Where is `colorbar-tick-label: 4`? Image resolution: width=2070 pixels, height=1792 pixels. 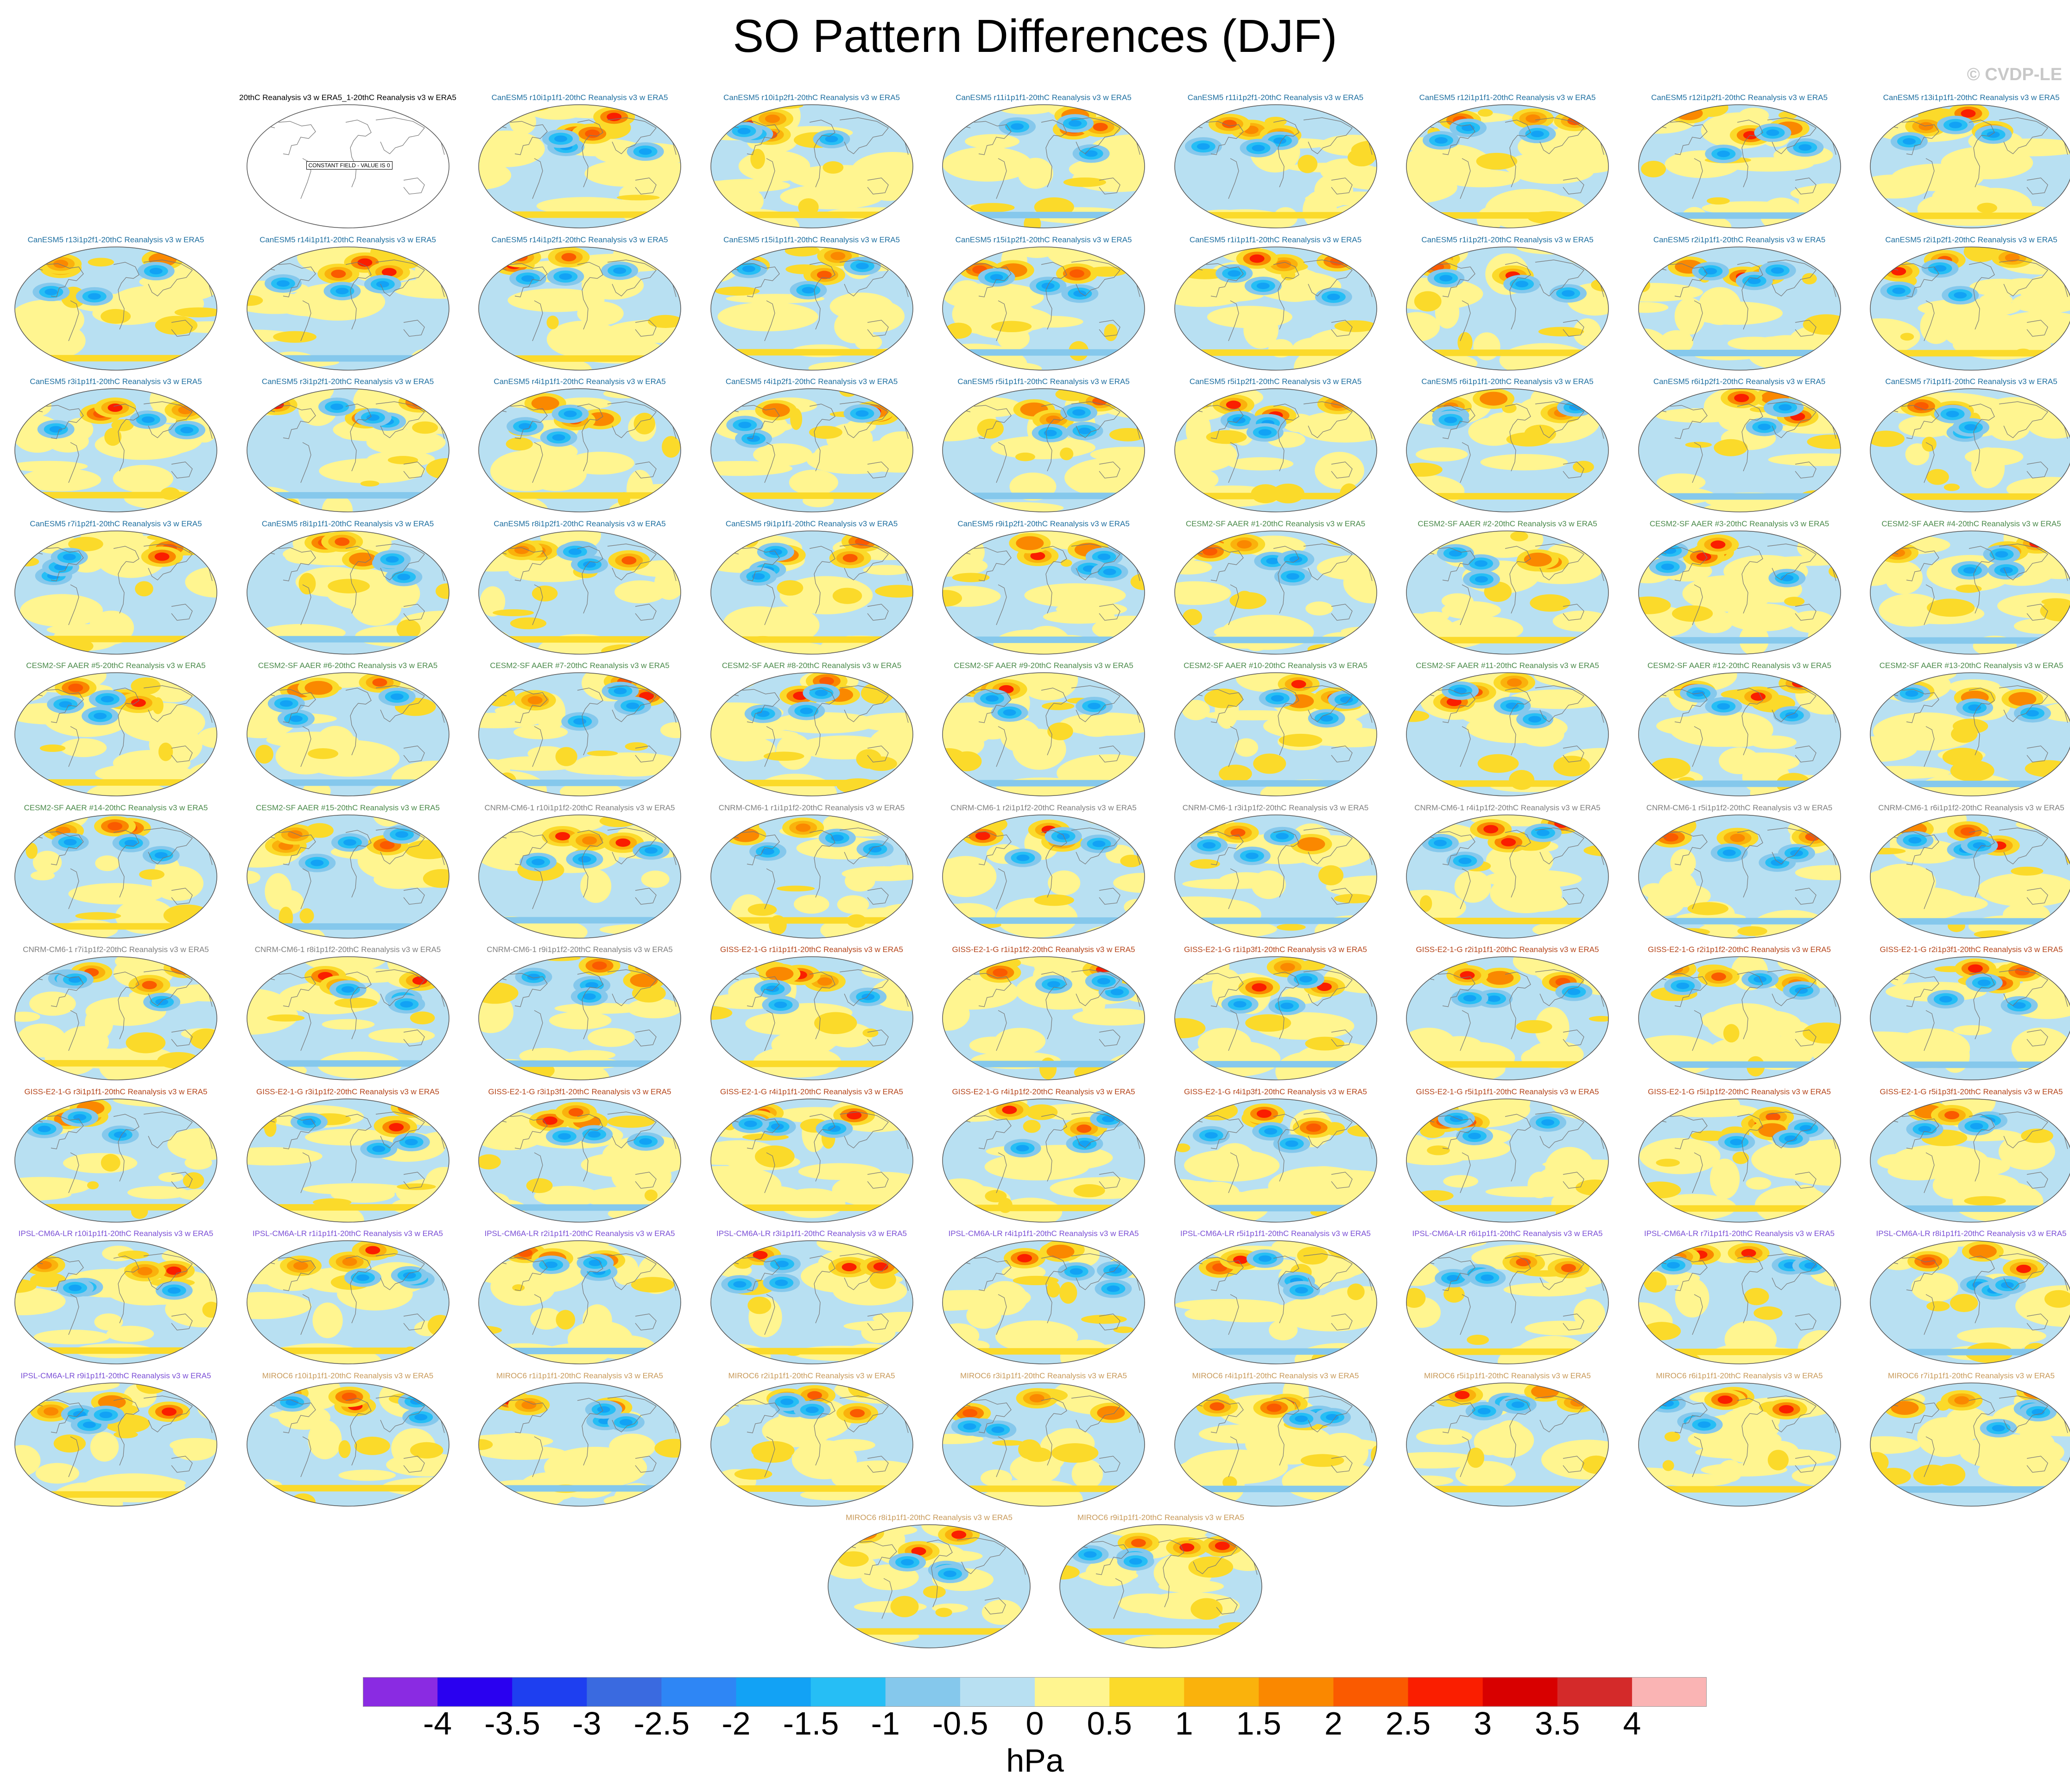
colorbar-tick-label: 4 is located at coordinates (1632, 1723).